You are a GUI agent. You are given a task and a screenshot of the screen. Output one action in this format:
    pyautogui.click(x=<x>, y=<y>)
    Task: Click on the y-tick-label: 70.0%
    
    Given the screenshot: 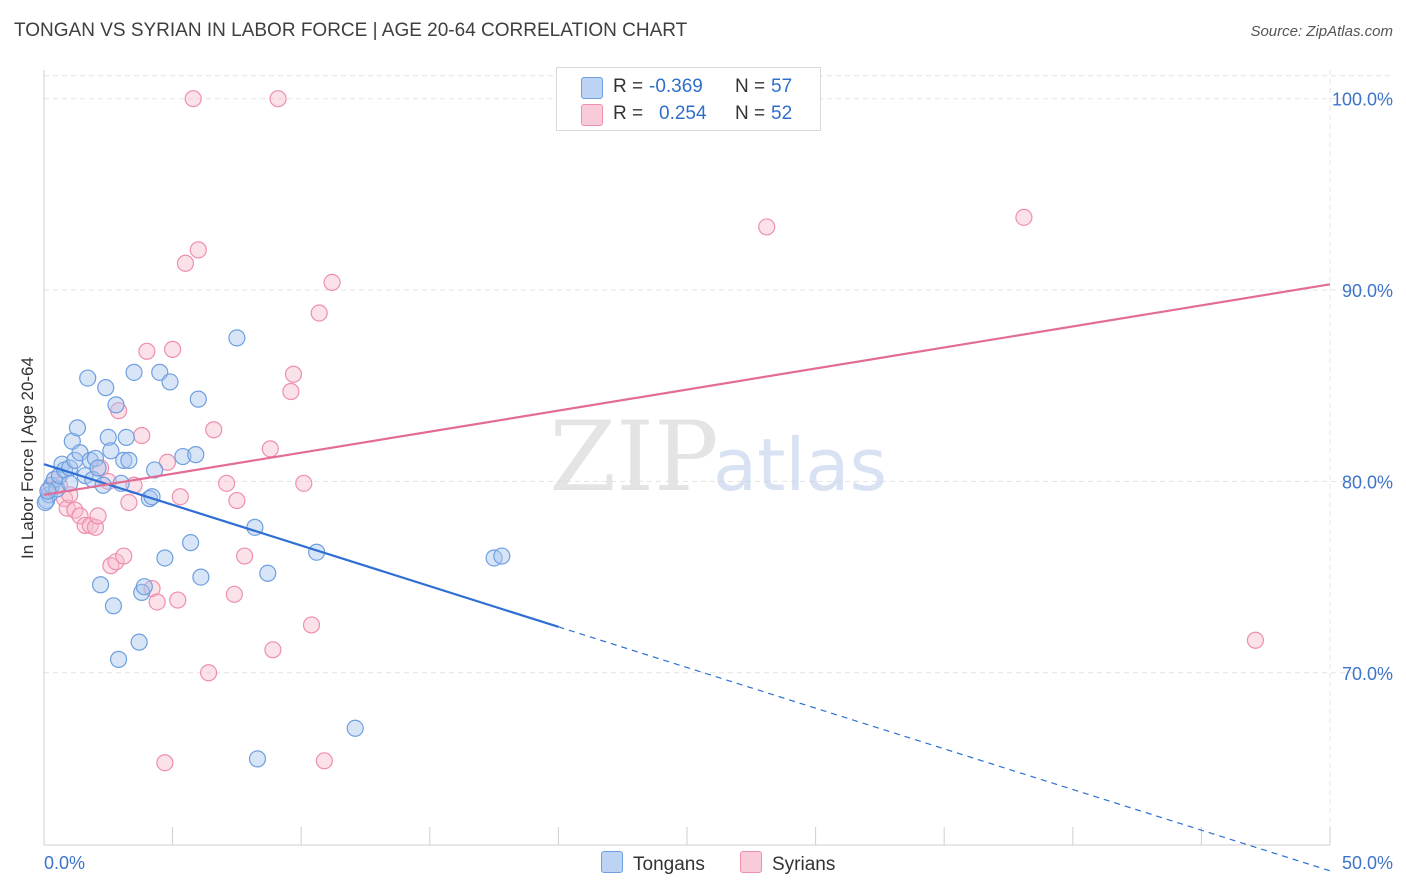 What is the action you would take?
    pyautogui.click(x=1367, y=674)
    